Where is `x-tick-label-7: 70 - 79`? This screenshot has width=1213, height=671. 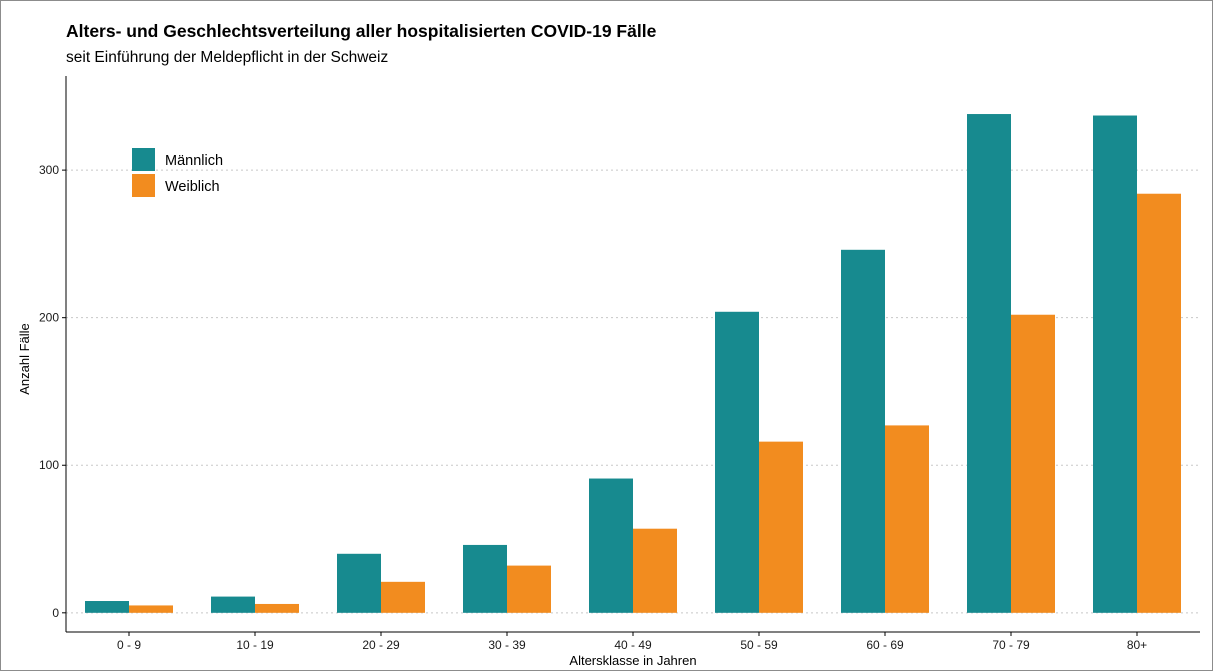
x-tick-label-7: 70 - 79 is located at coordinates (1011, 645).